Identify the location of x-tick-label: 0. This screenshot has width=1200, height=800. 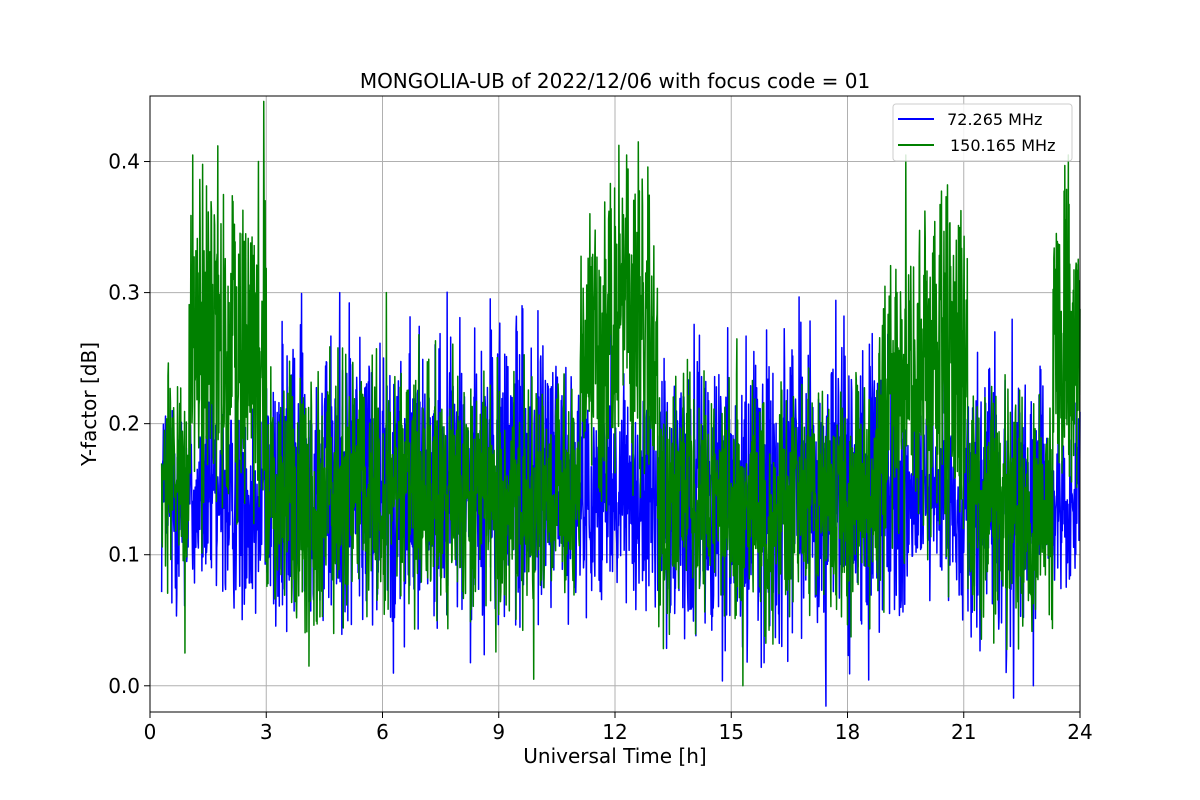
(150, 732).